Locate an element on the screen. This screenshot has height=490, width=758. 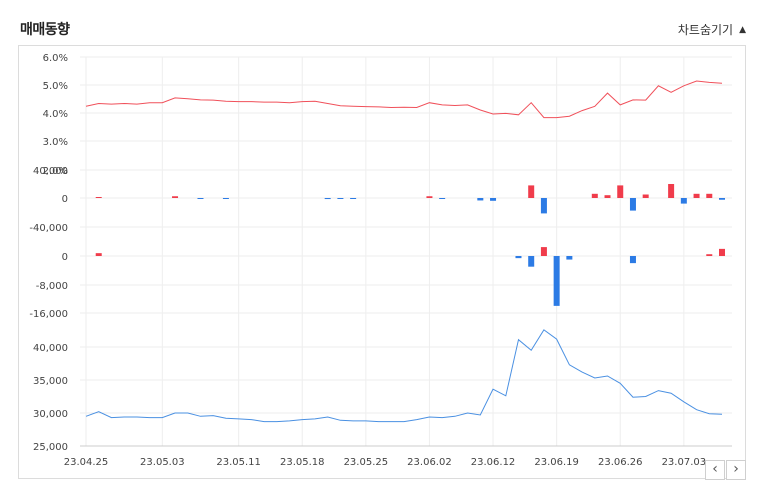
section-title: 매매동향 is located at coordinates (45, 30).